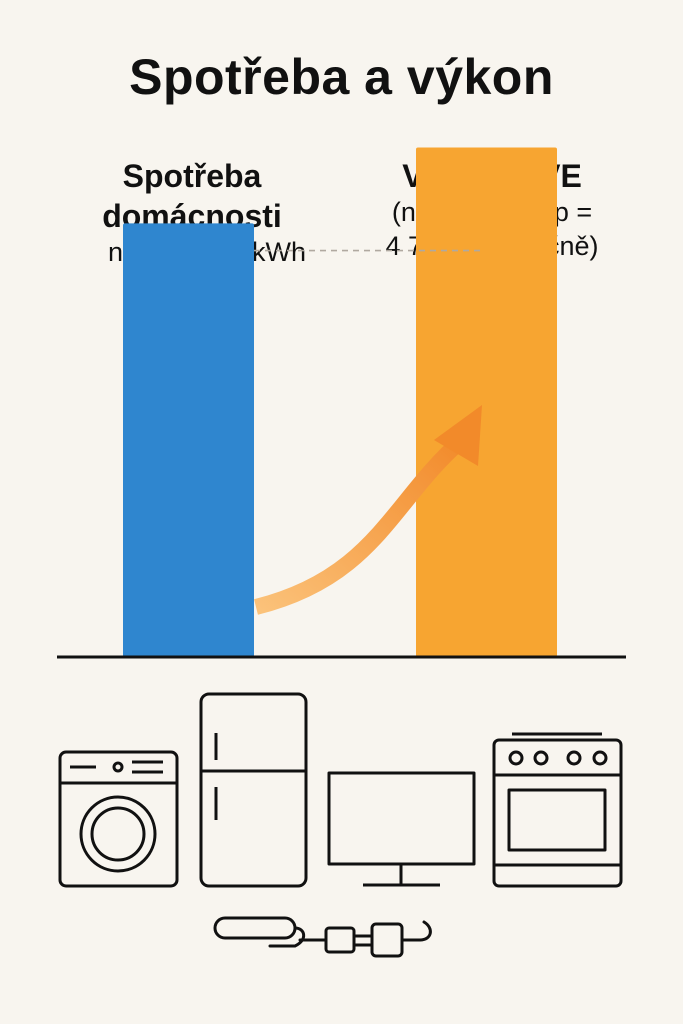 This screenshot has height=1024, width=683. What do you see at coordinates (253, 790) in the screenshot?
I see `fridge-icon` at bounding box center [253, 790].